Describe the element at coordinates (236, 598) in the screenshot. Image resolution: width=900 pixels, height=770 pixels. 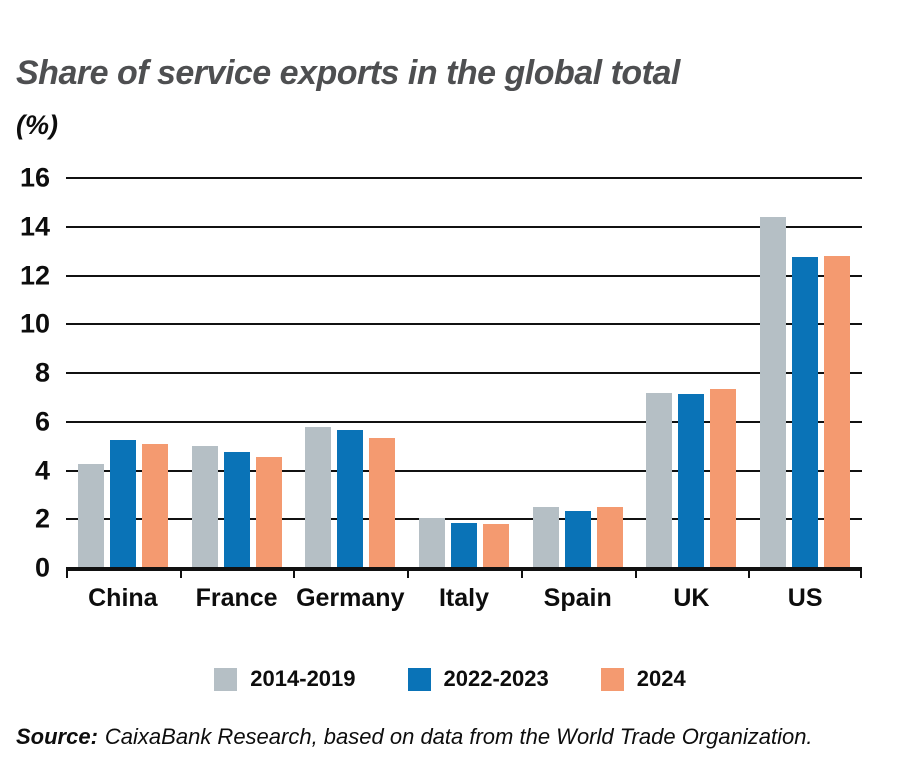
I see `x-category-label: France` at that location.